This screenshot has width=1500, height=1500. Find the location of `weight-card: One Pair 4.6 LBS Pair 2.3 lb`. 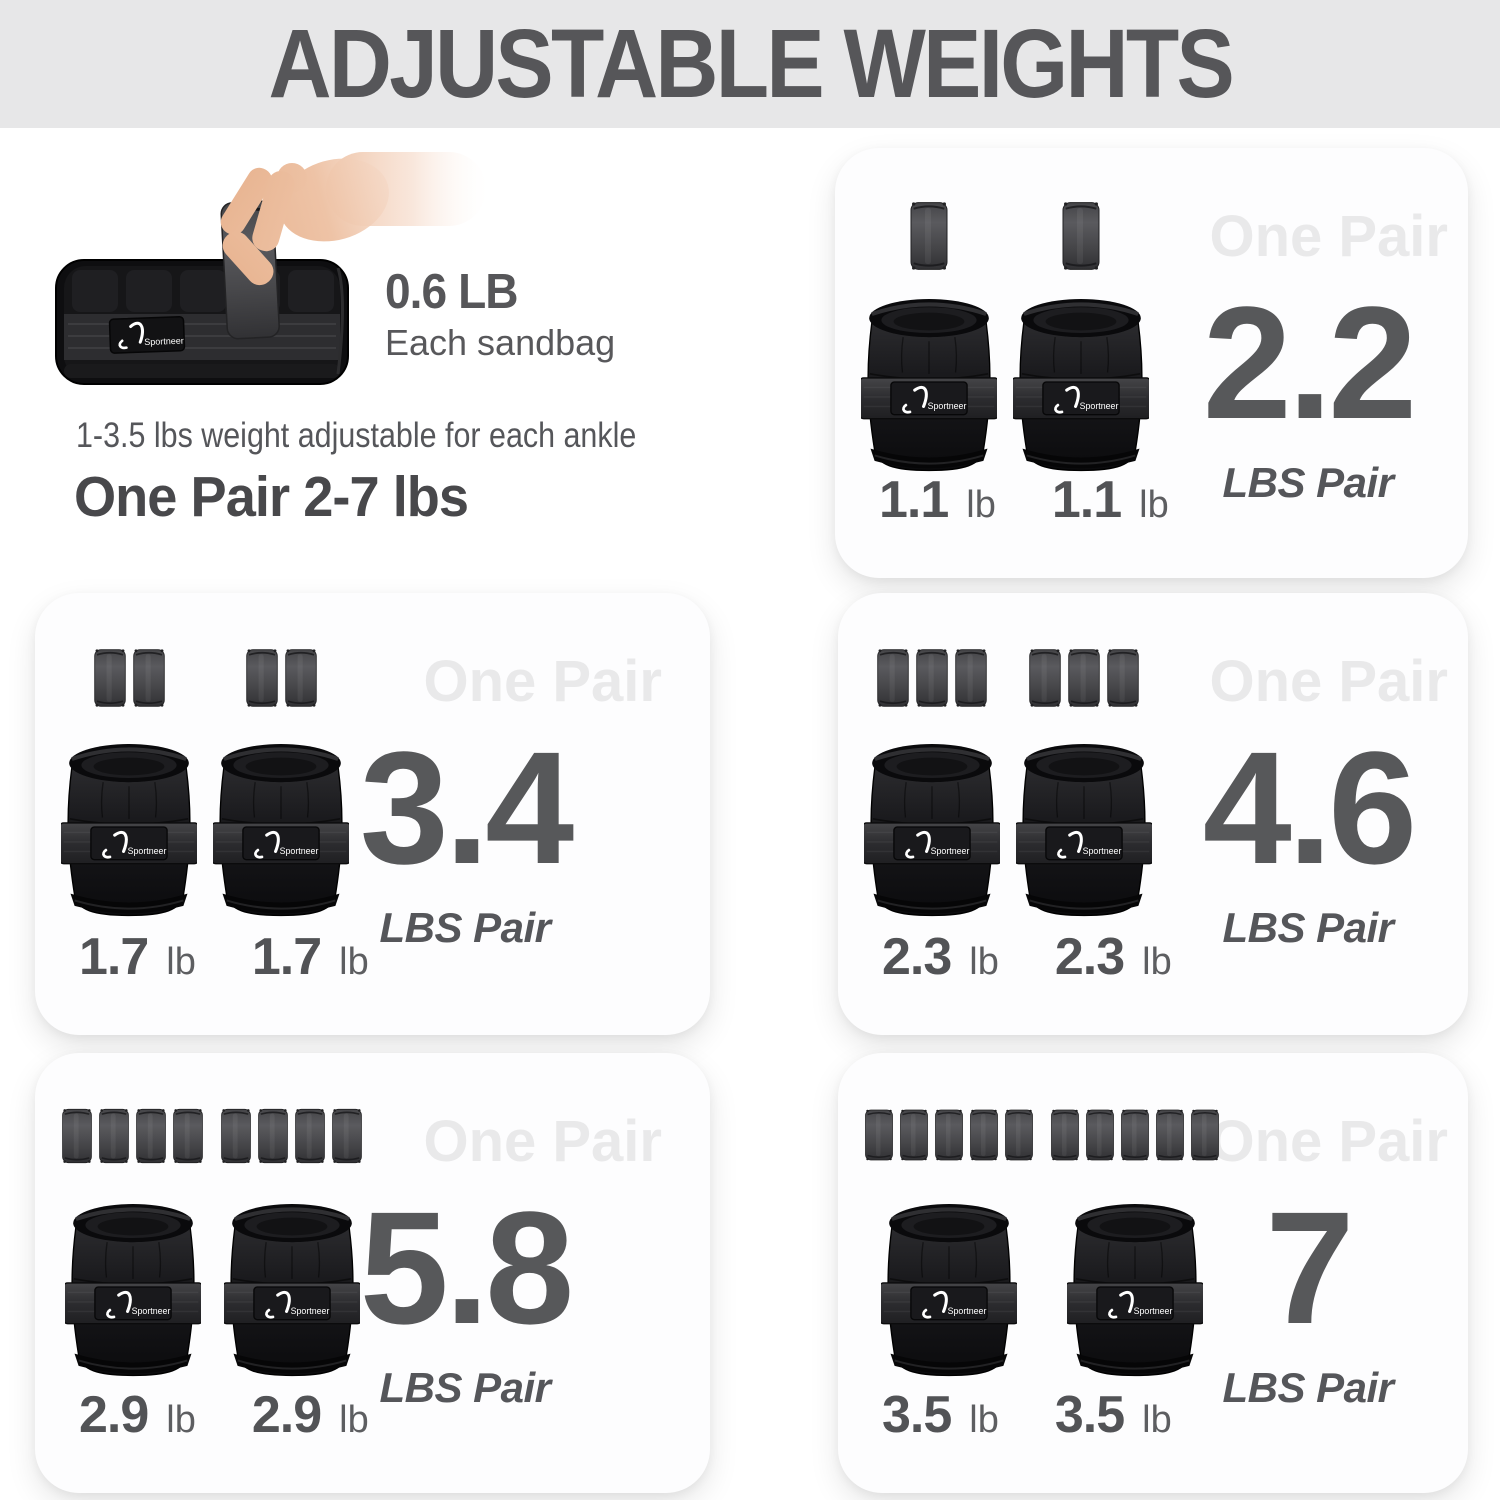

weight-card: One Pair 4.6 LBS Pair 2.3 lb is located at coordinates (1153, 814).